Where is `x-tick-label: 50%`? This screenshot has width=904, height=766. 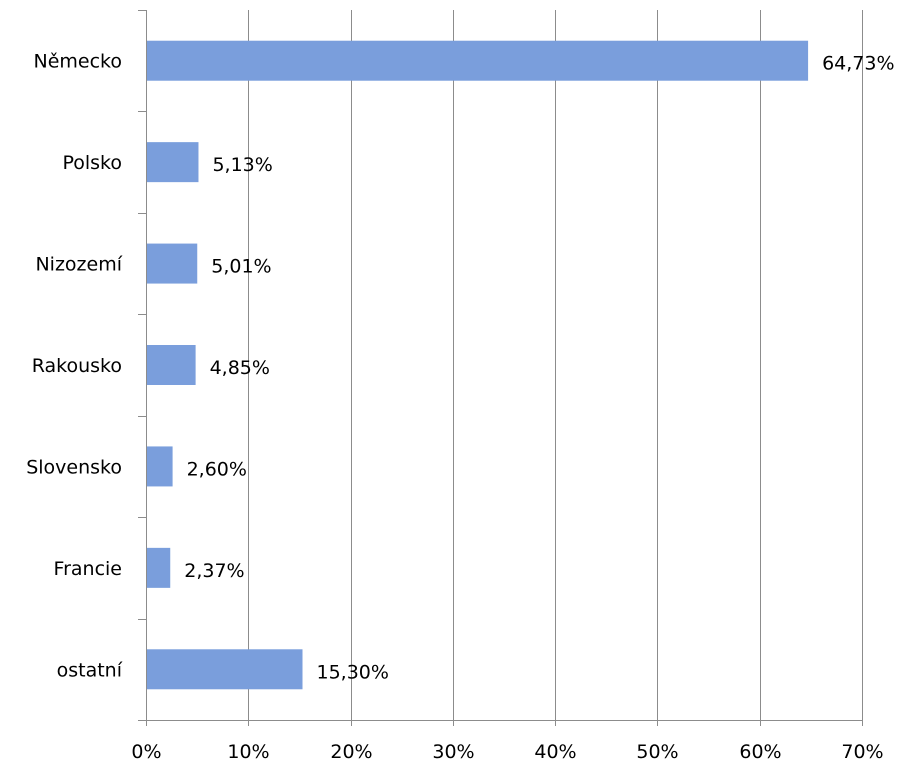 x-tick-label: 50% is located at coordinates (657, 752).